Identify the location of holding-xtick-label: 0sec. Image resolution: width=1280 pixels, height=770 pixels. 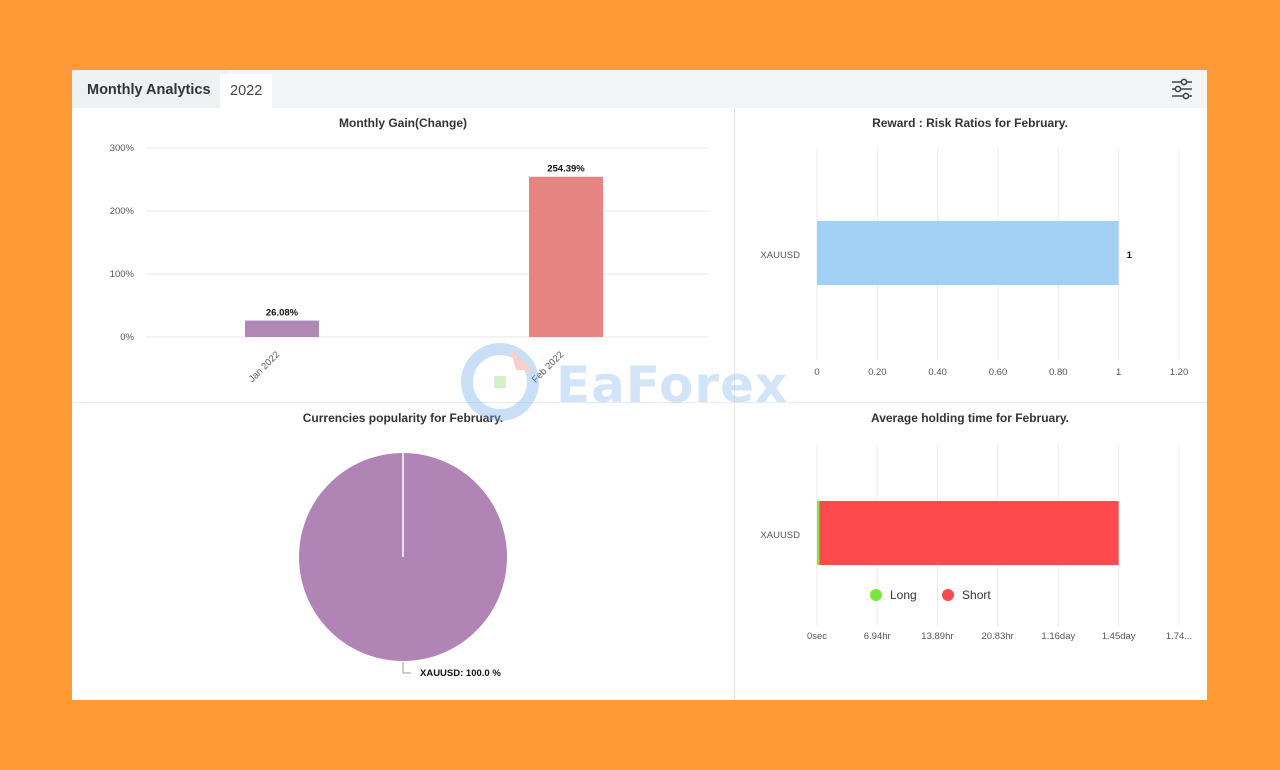
(817, 636).